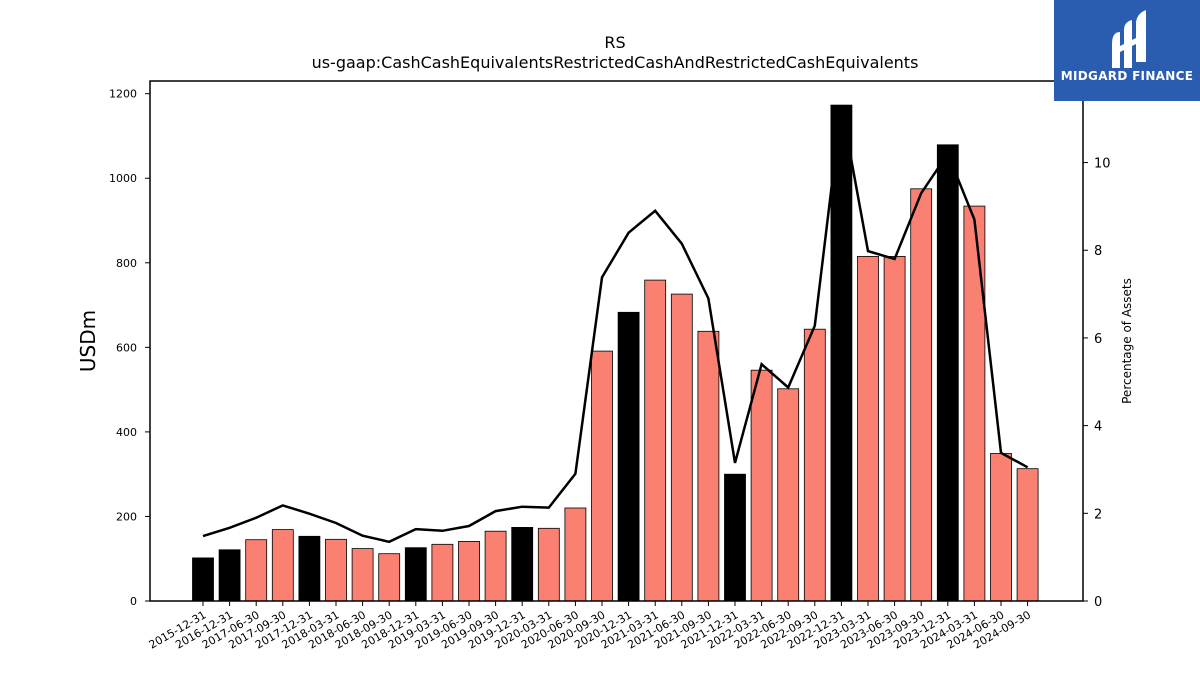  Describe the element at coordinates (1127, 76) in the screenshot. I see `logo-text: MIDGARD FINANCE` at that location.